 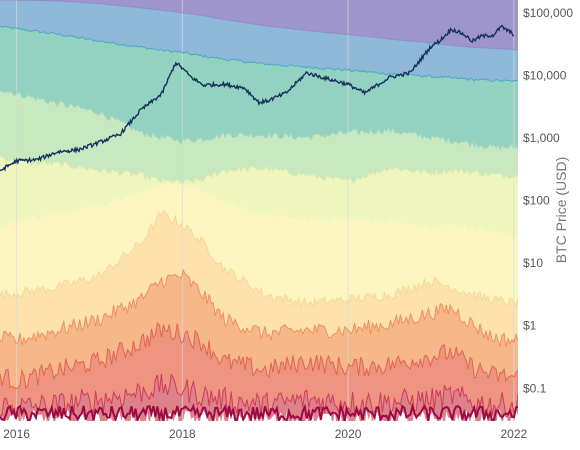 I want to click on y-tick-label: $1, so click(x=530, y=326).